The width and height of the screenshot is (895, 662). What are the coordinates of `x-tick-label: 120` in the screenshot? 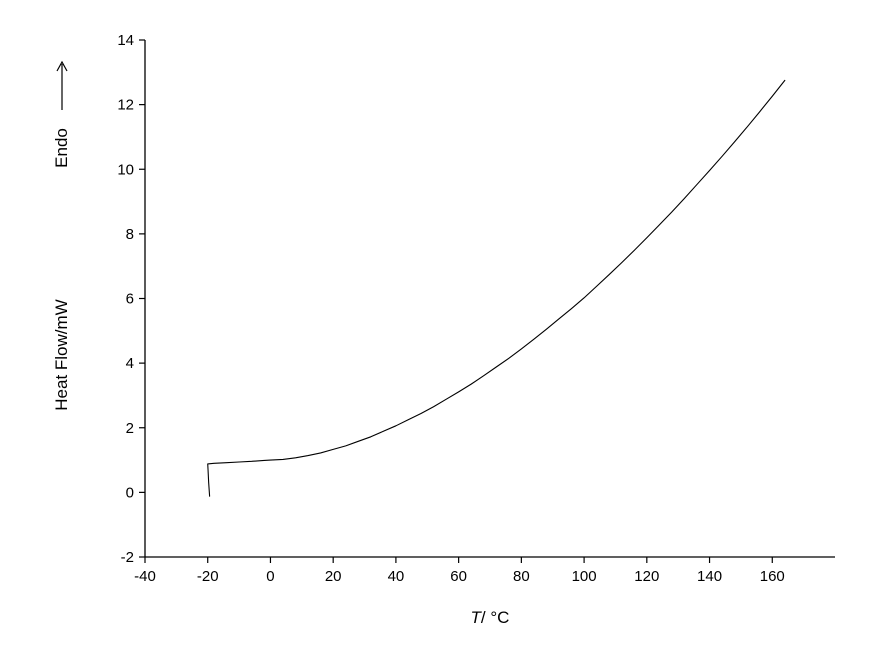 It's located at (646, 576).